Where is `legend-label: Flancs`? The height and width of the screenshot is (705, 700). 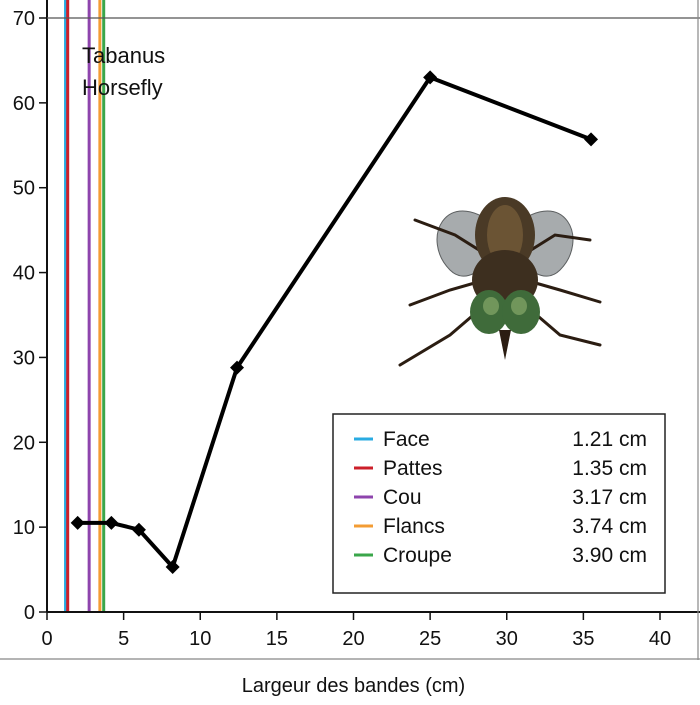 legend-label: Flancs is located at coordinates (414, 526).